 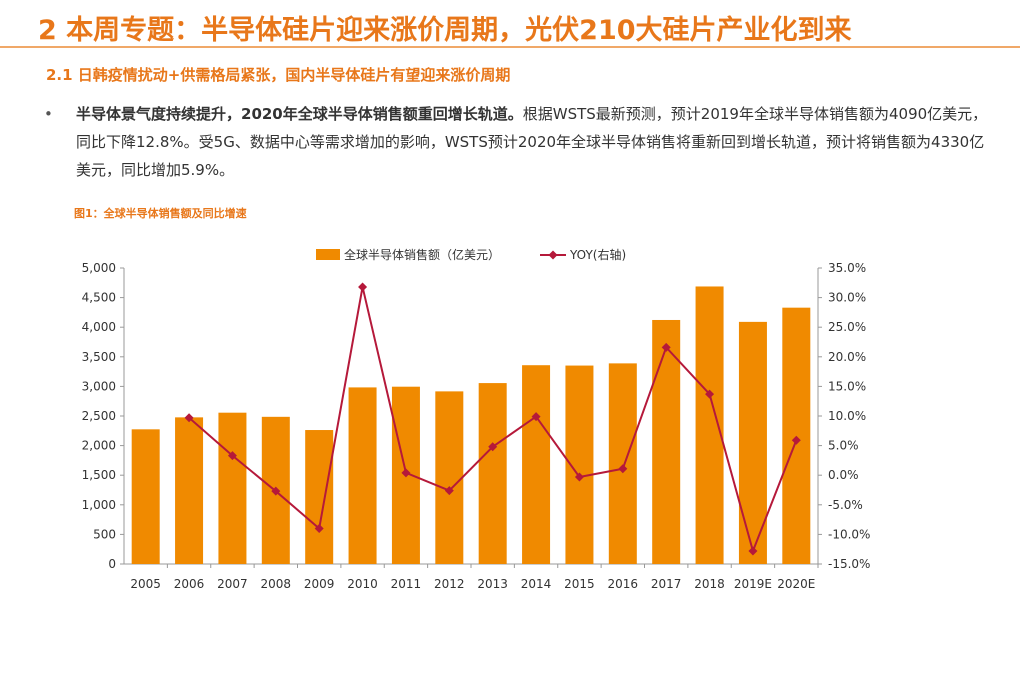 What do you see at coordinates (845, 505) in the screenshot?
I see `right-axis-tick-label: -5.0%` at bounding box center [845, 505].